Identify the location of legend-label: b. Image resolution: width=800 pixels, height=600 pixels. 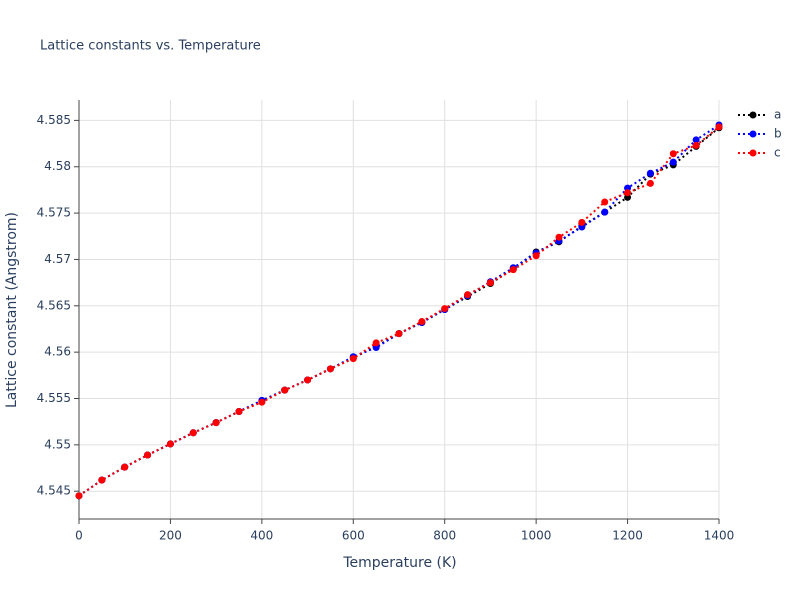
(778, 134).